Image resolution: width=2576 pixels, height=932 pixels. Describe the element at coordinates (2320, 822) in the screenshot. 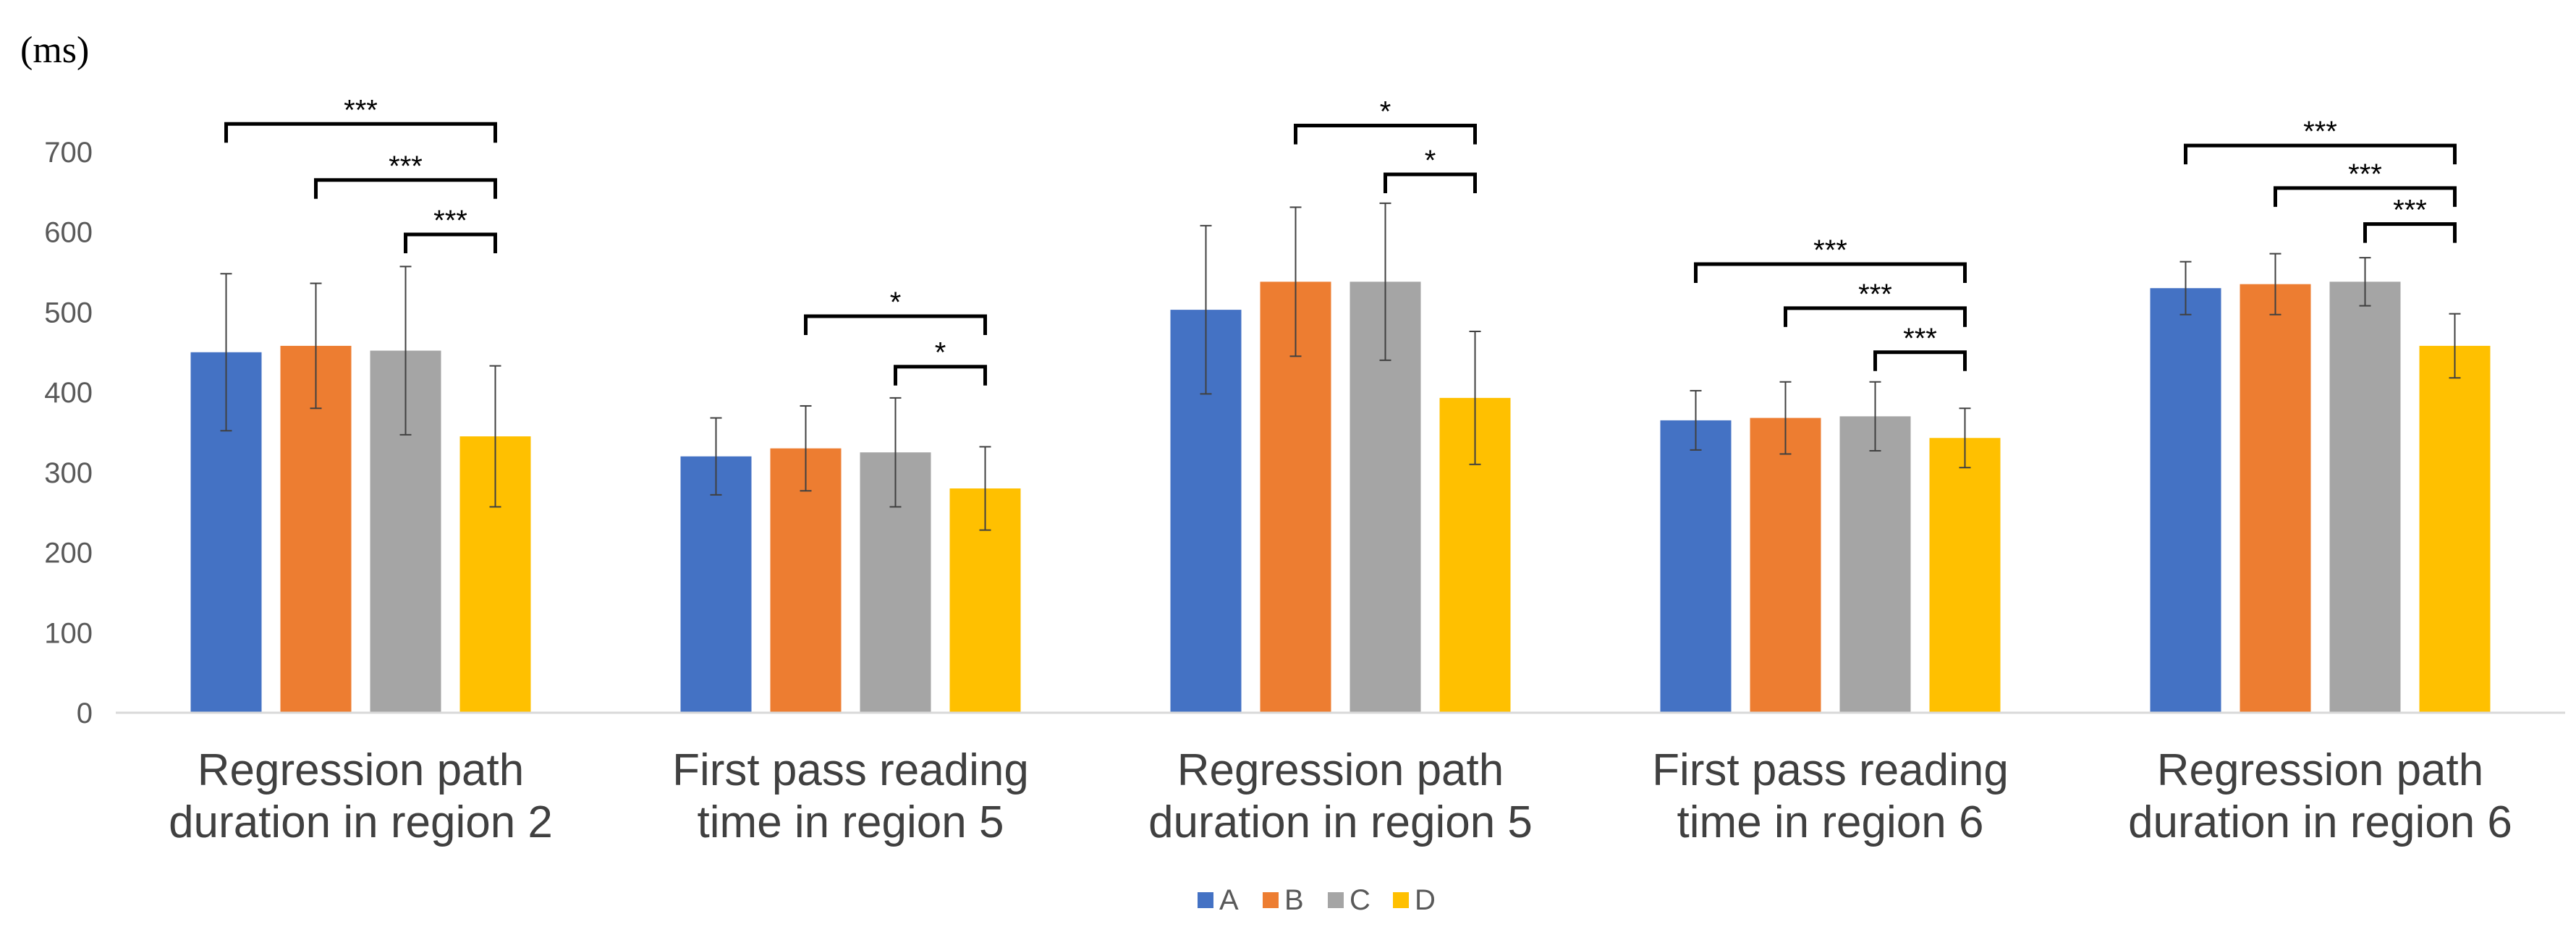

I see `x-category-label: duration in region 6` at that location.